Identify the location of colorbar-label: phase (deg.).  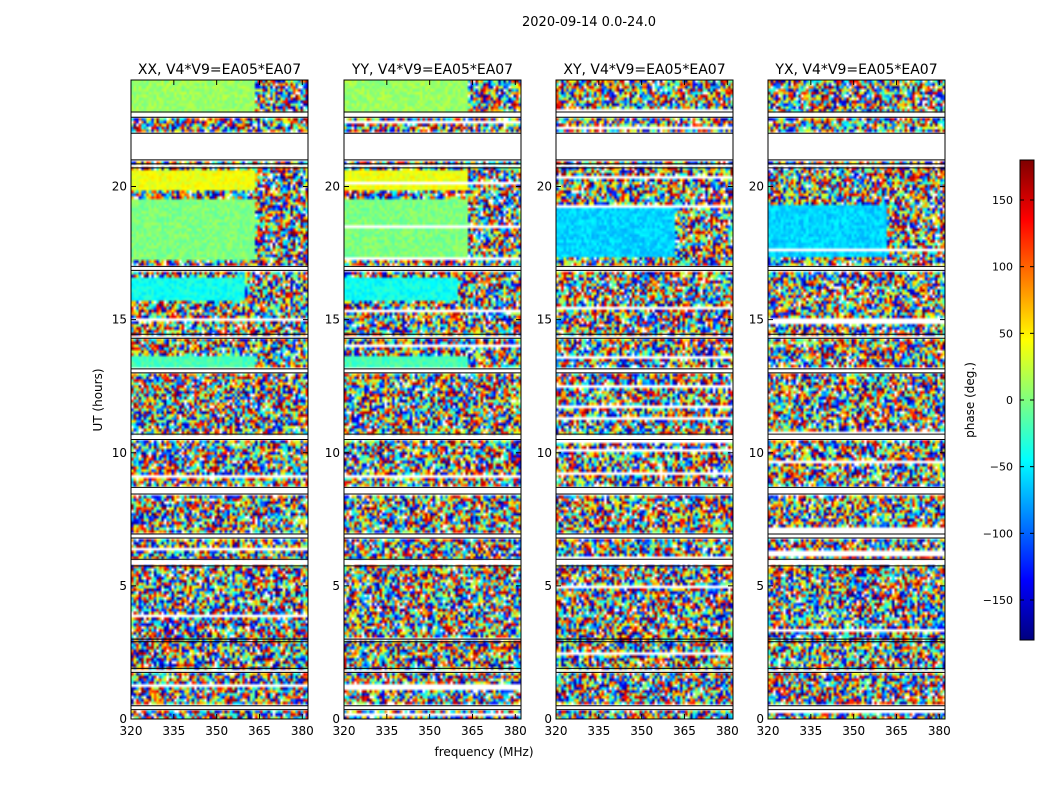
(970, 400).